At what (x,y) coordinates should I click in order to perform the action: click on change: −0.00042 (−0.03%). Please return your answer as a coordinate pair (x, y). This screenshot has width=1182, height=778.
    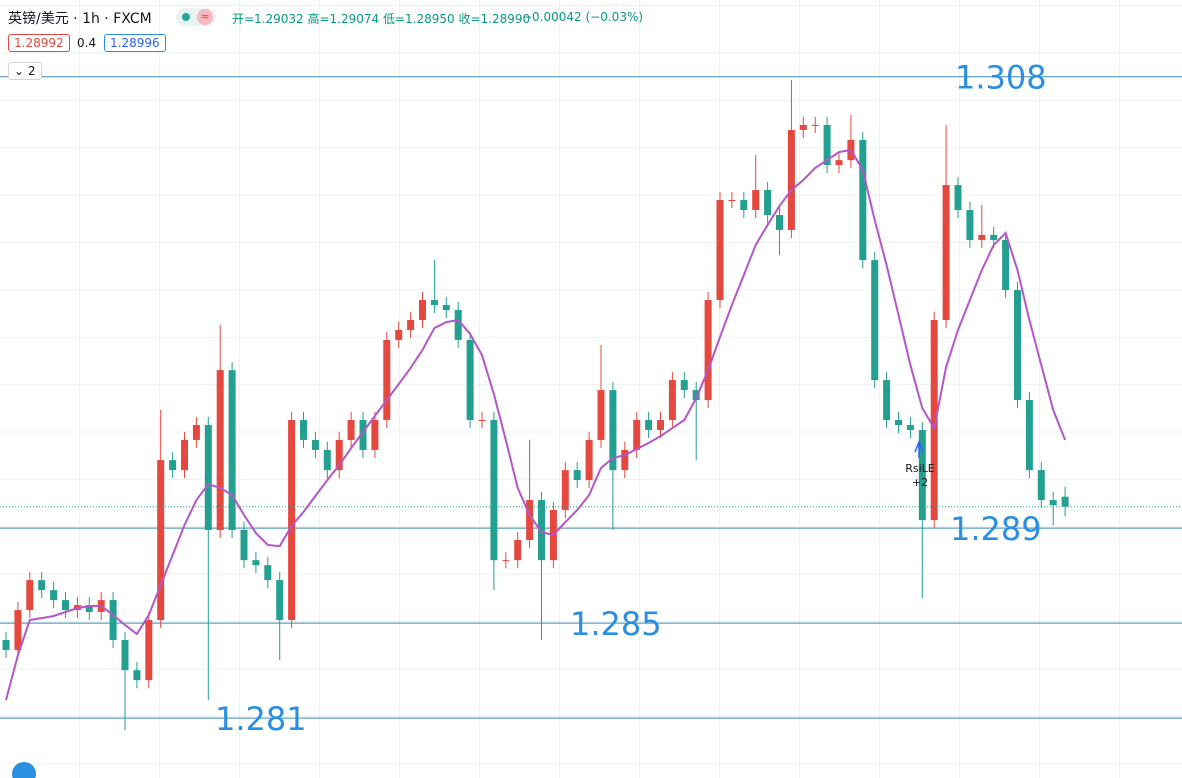
    Looking at the image, I should click on (583, 17).